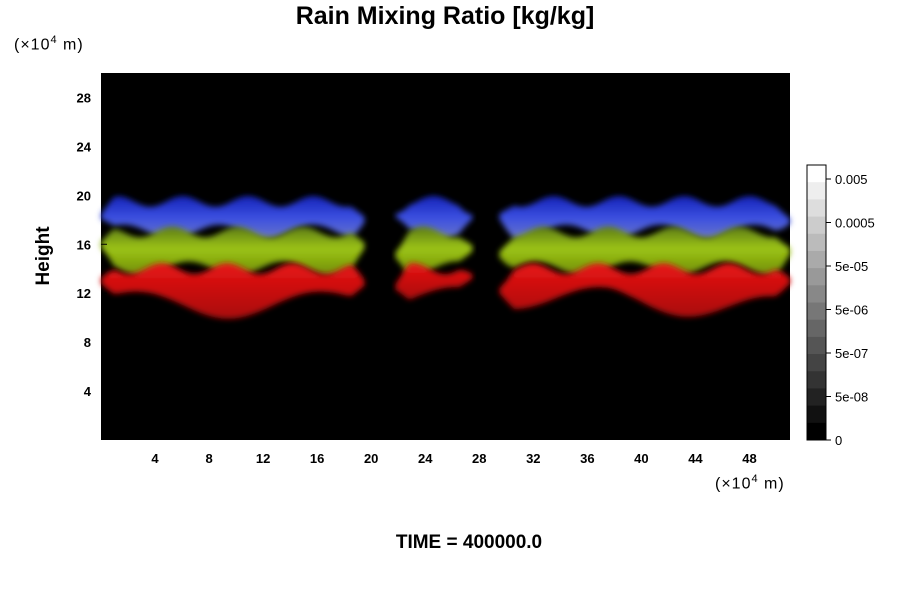 The image size is (900, 600). What do you see at coordinates (155, 458) in the screenshot?
I see `x-tick-label: 4` at bounding box center [155, 458].